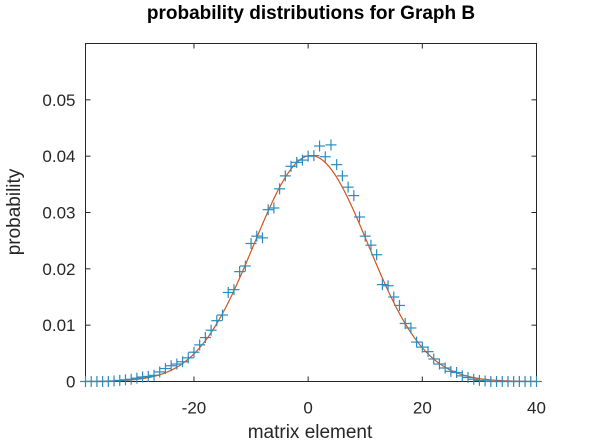 This screenshot has width=593, height=440. I want to click on y-tick-label: 0, so click(70, 382).